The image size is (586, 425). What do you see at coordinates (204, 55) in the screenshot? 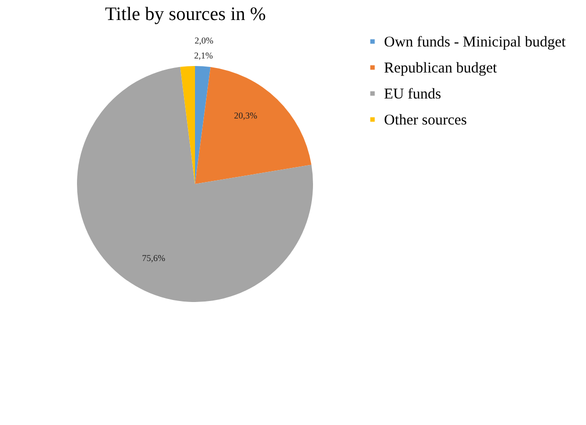
I see `data-label: 2,1%` at bounding box center [204, 55].